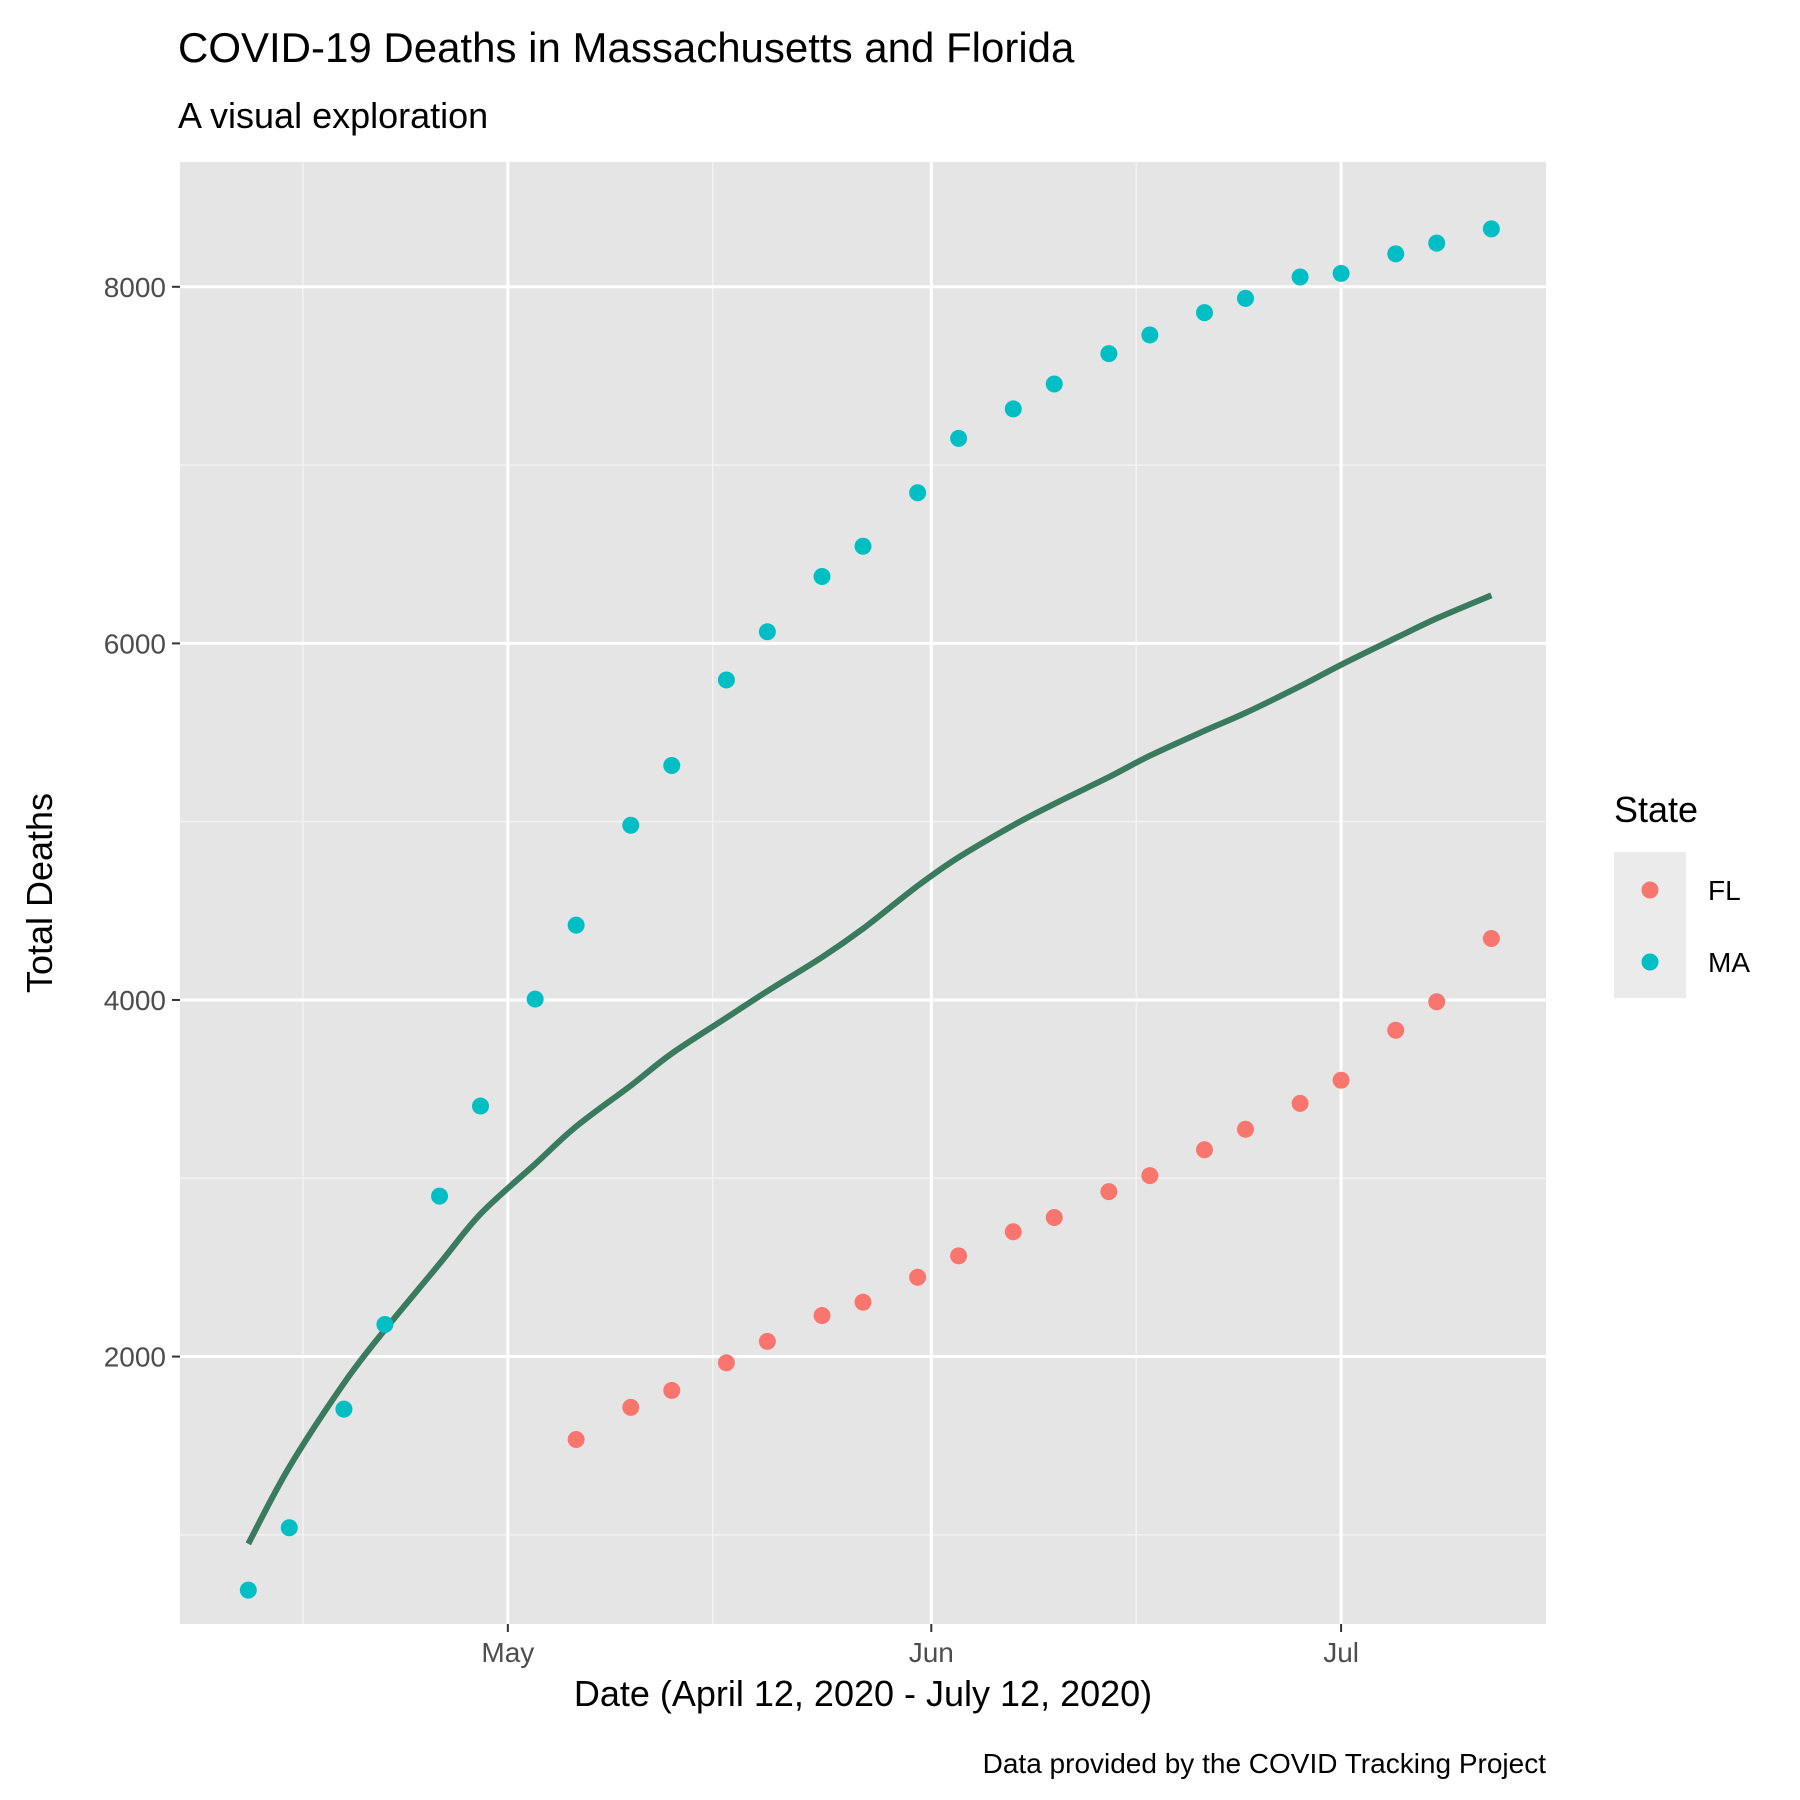 The image size is (1800, 1800). Describe the element at coordinates (135, 1357) in the screenshot. I see `y-tick-label: 2000` at that location.